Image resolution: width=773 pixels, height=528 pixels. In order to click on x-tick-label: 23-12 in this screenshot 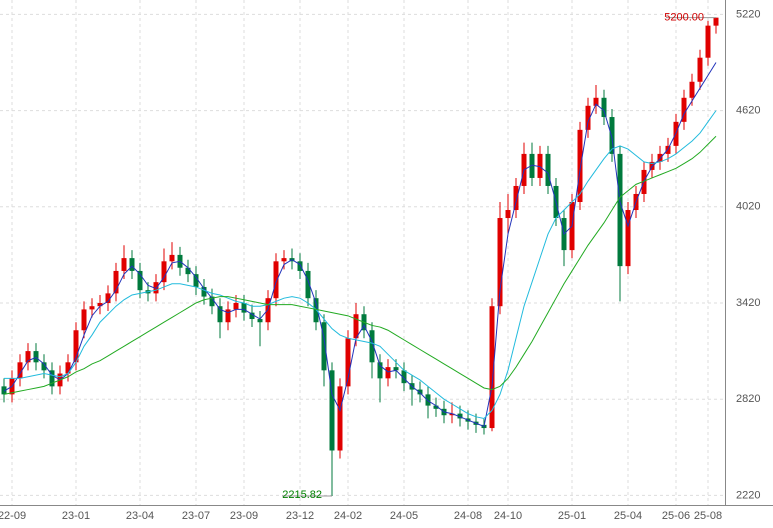, I will do `click(300, 516)`.